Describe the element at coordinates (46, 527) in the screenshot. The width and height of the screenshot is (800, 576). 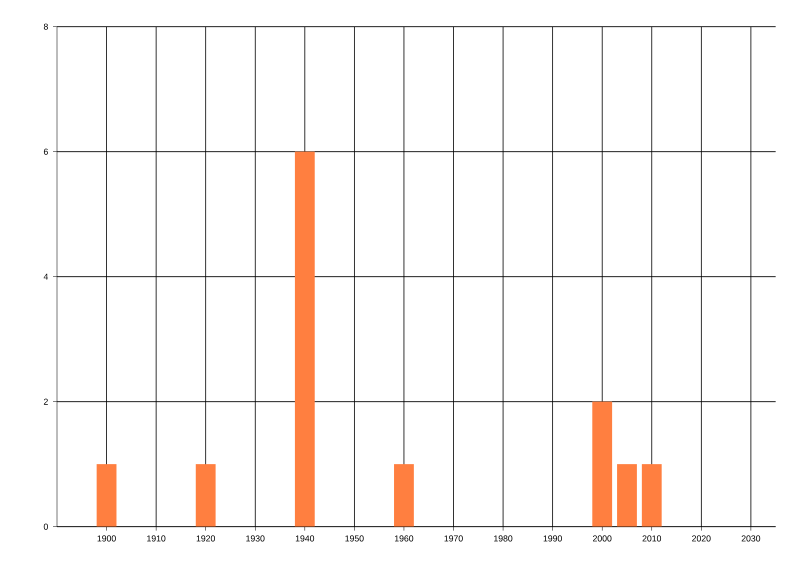
I see `y-tick-label: 0` at that location.